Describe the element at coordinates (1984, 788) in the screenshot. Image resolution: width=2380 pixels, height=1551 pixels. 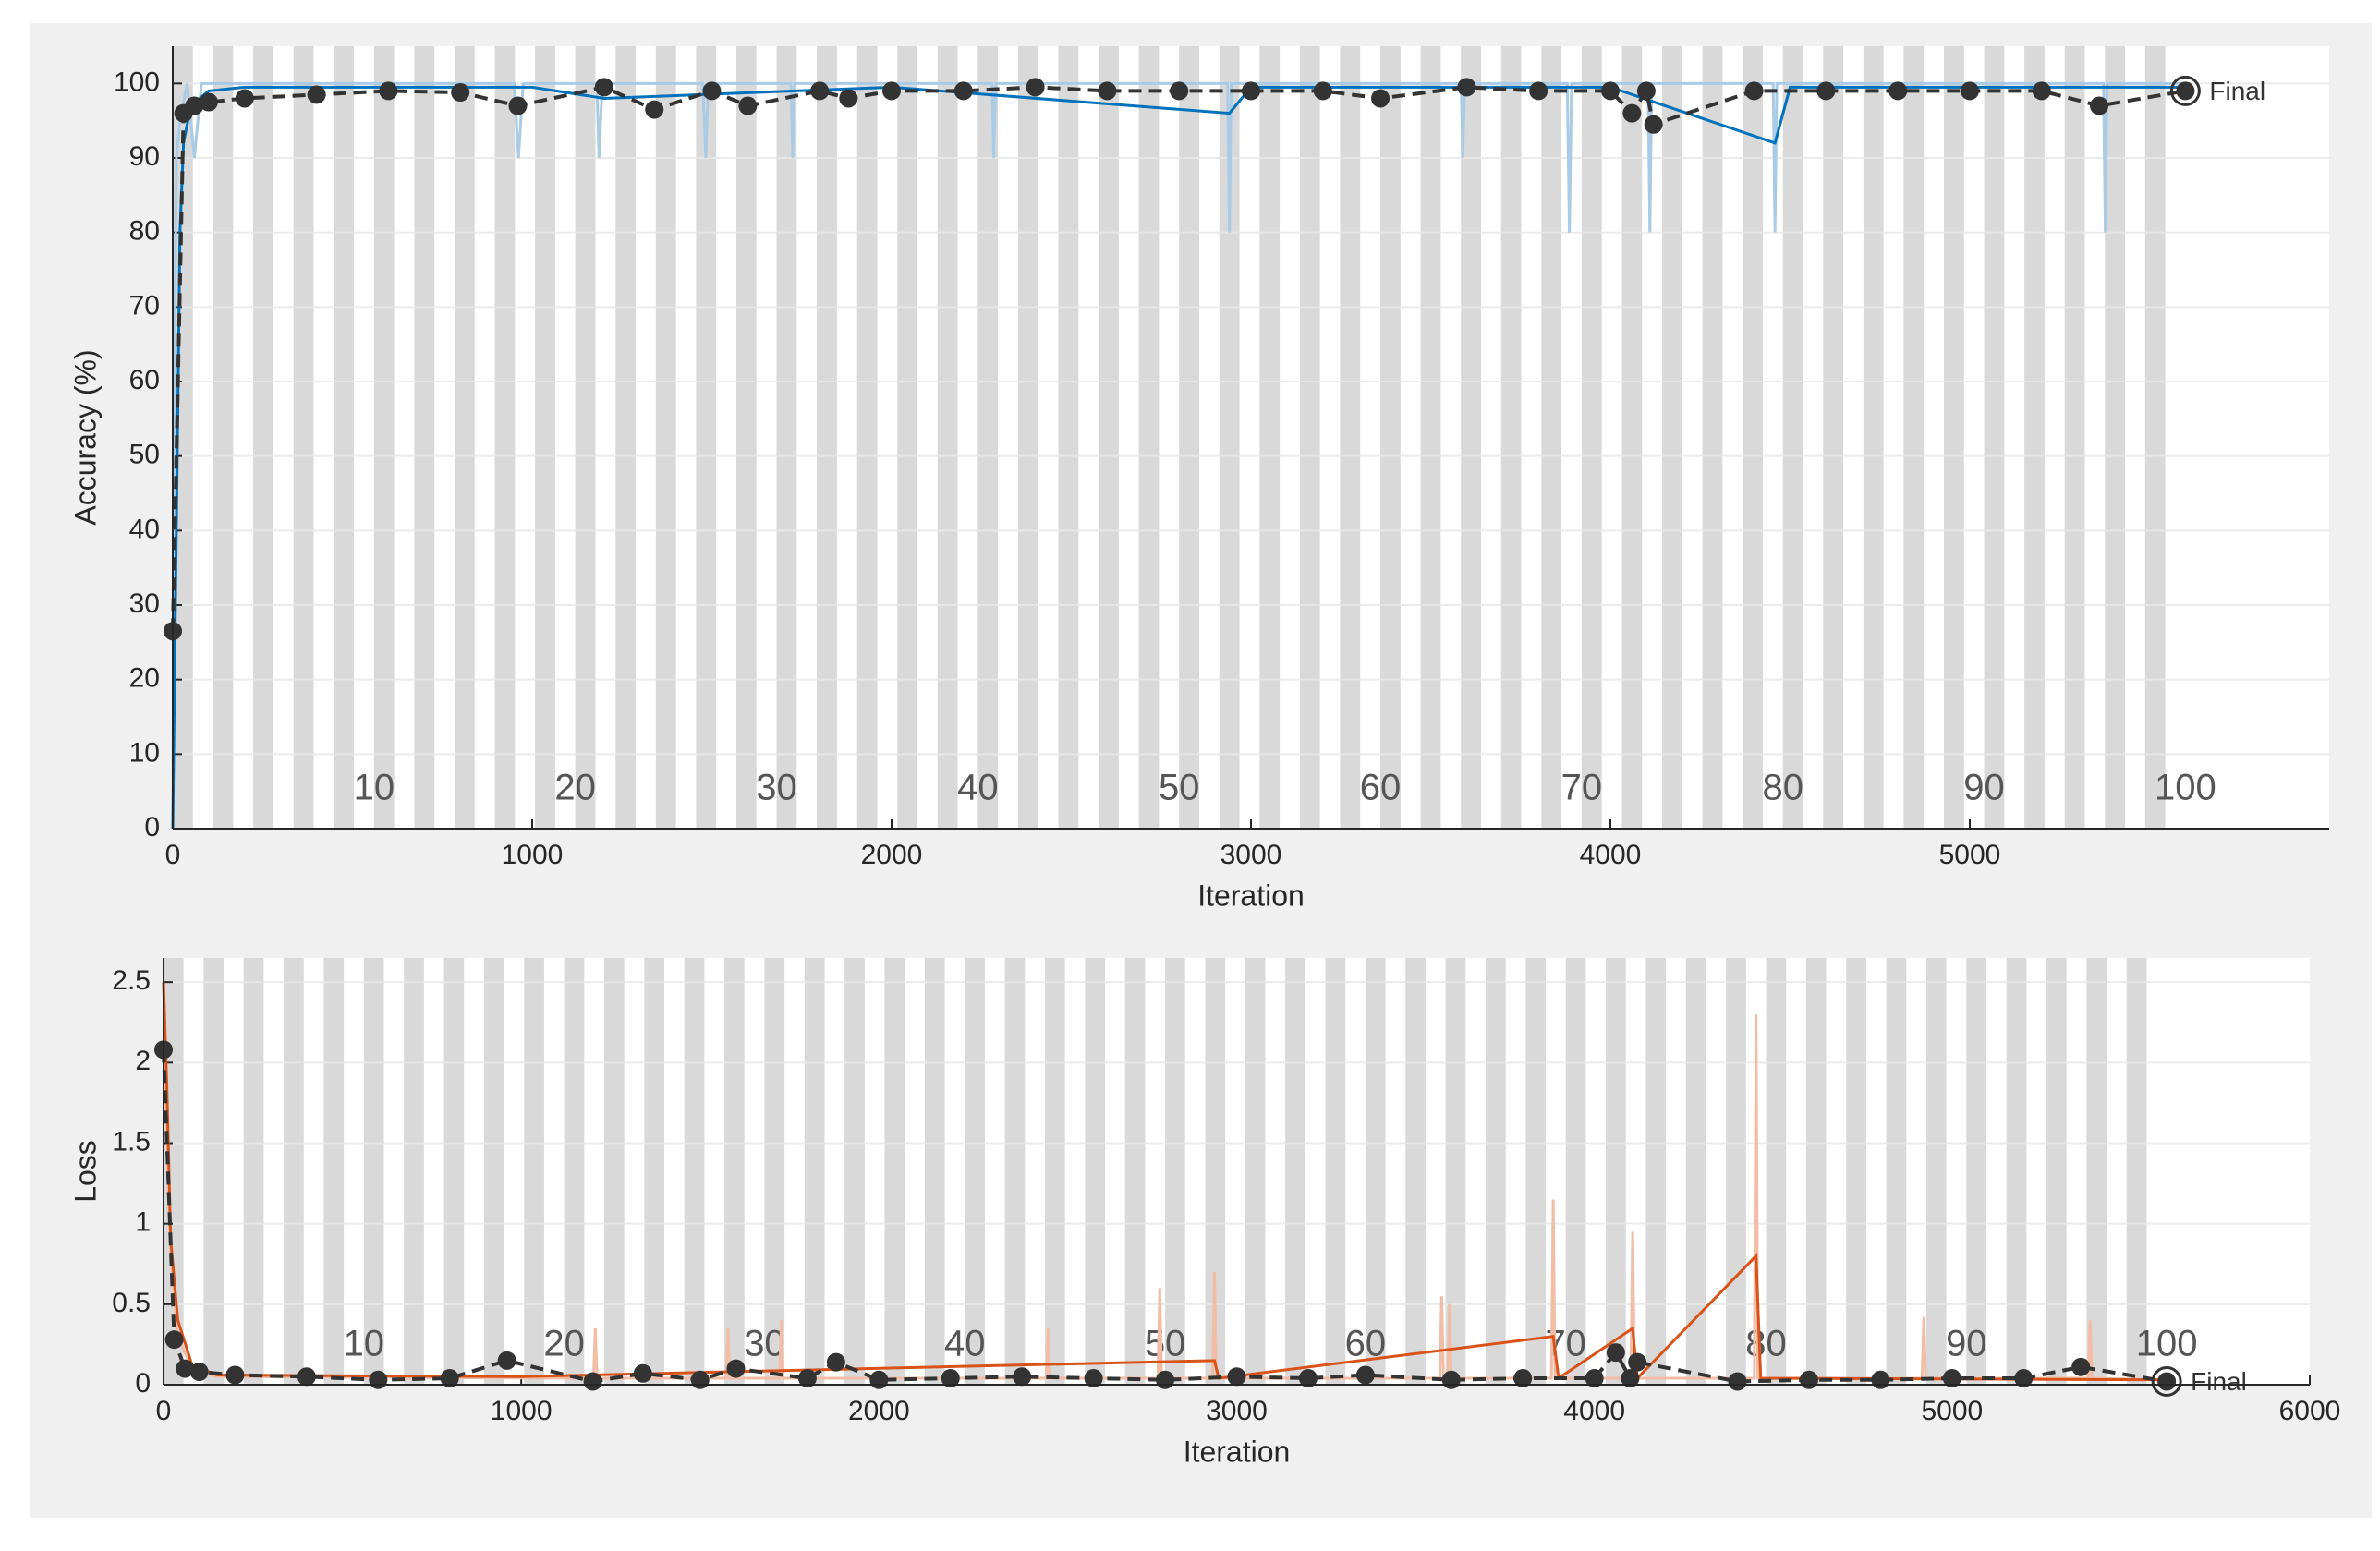
I see `epoch-label: 90` at that location.